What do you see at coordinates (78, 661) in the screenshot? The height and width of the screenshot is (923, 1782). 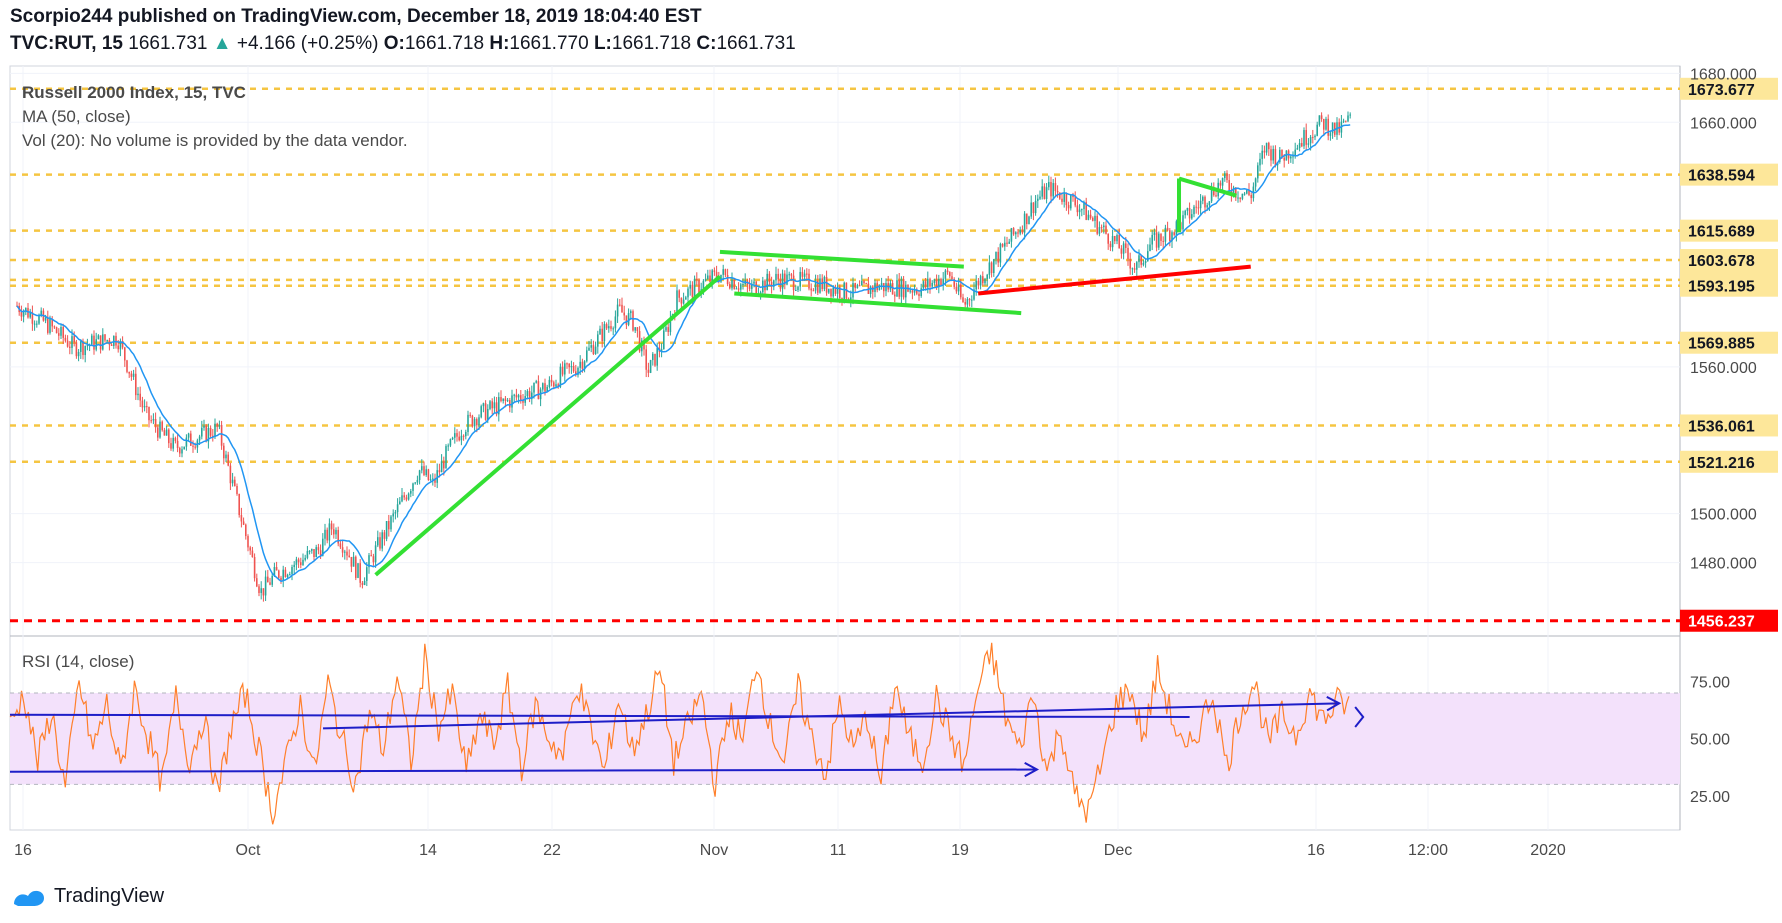 I see `legend-rsi: RSI (14, close)` at bounding box center [78, 661].